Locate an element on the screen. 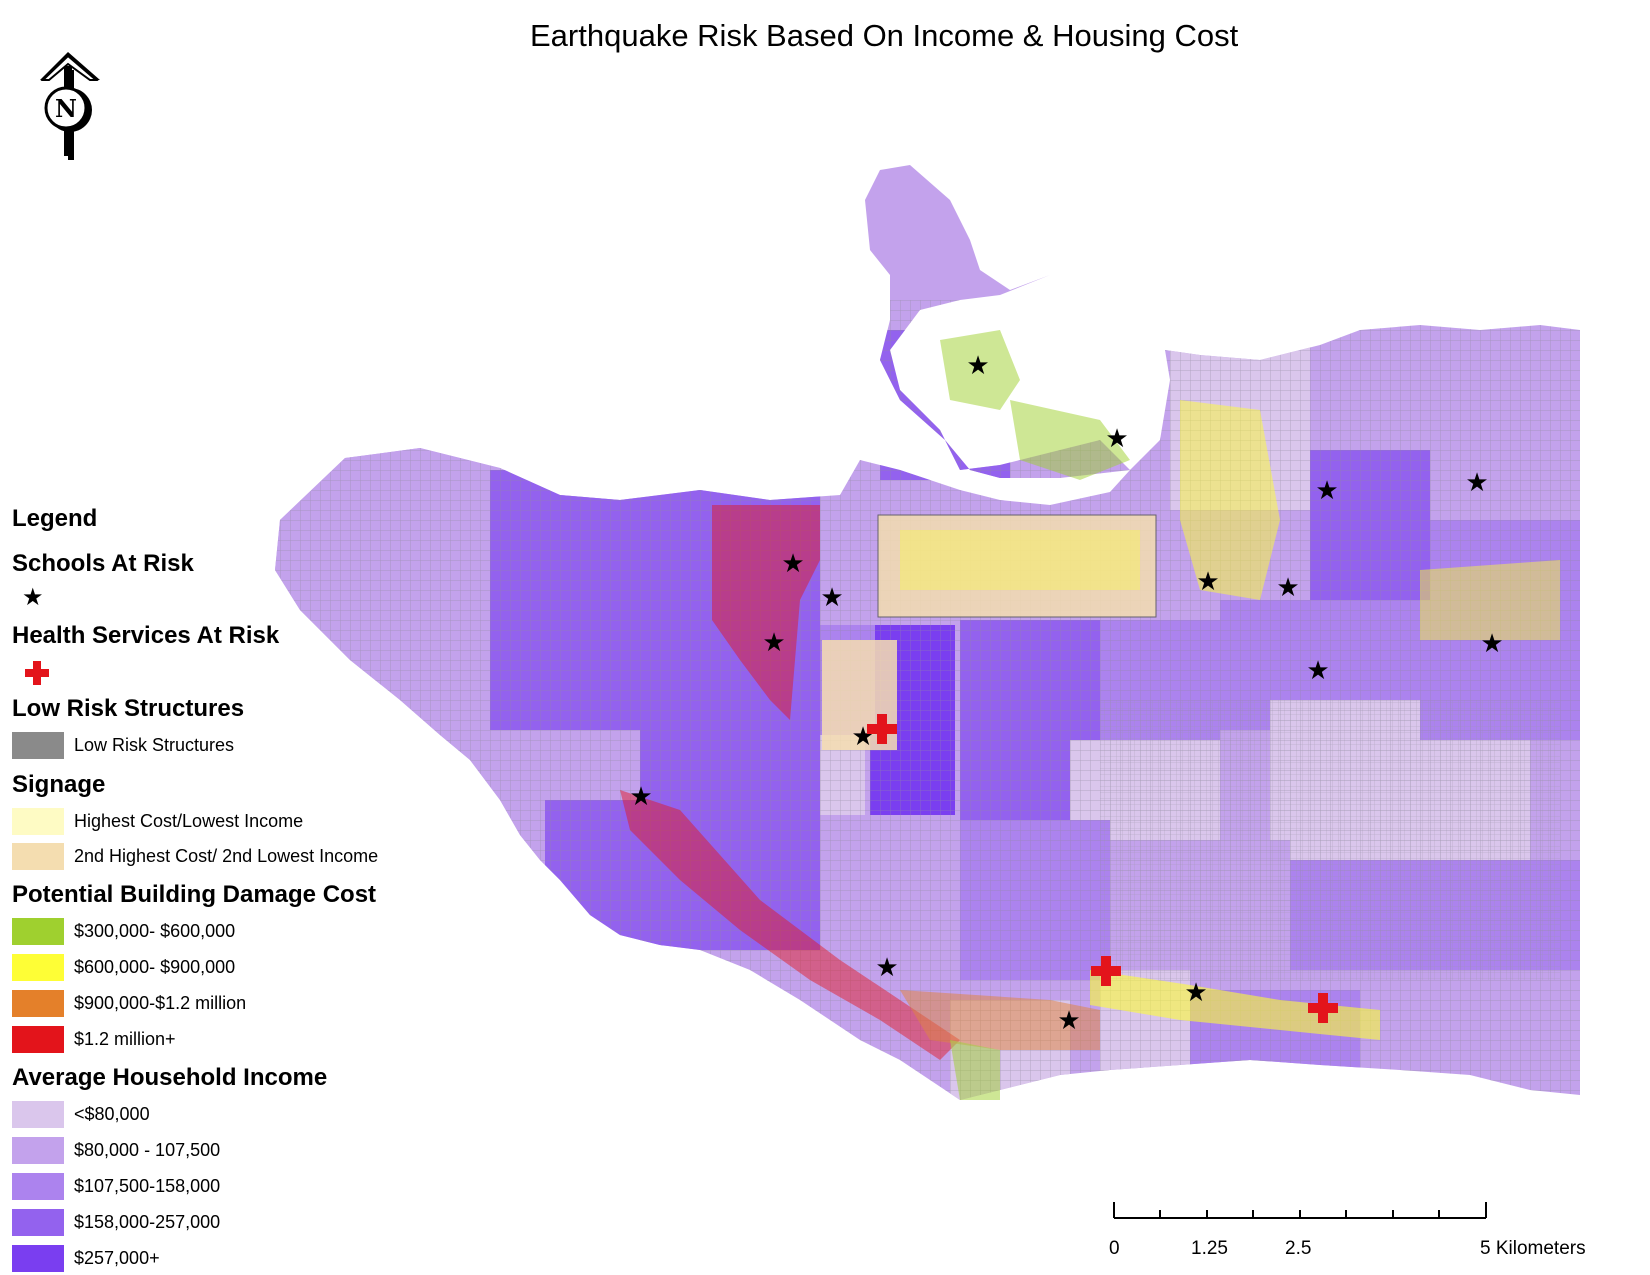  health-layer is located at coordinates (1102, 868).